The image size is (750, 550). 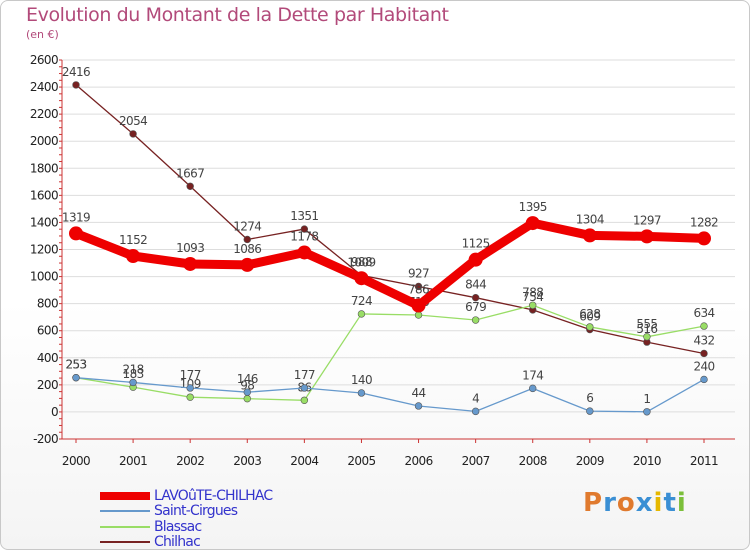 What do you see at coordinates (133, 461) in the screenshot?
I see `x-tick-label: 2001` at bounding box center [133, 461].